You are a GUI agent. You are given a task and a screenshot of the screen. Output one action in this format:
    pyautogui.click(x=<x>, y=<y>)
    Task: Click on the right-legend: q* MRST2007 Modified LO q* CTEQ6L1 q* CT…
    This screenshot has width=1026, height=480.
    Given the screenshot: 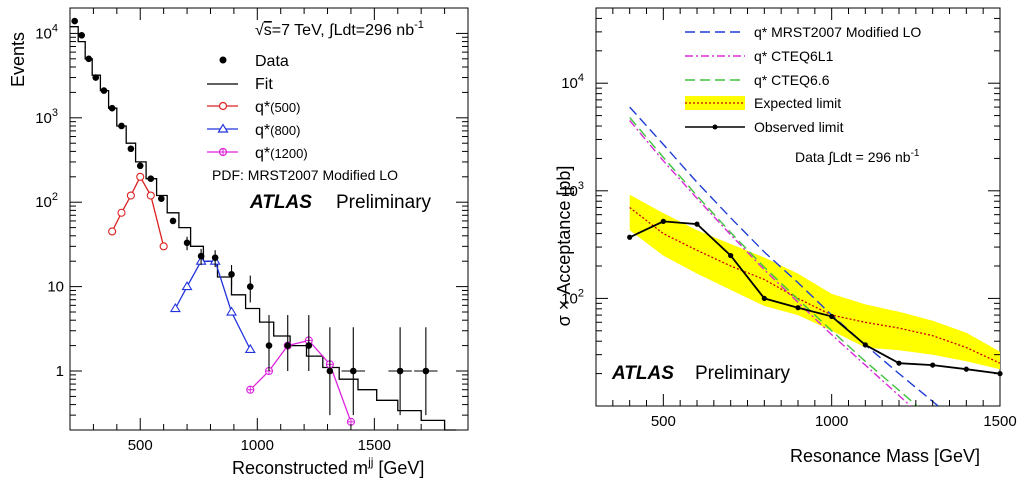 What is the action you would take?
    pyautogui.click(x=803, y=79)
    